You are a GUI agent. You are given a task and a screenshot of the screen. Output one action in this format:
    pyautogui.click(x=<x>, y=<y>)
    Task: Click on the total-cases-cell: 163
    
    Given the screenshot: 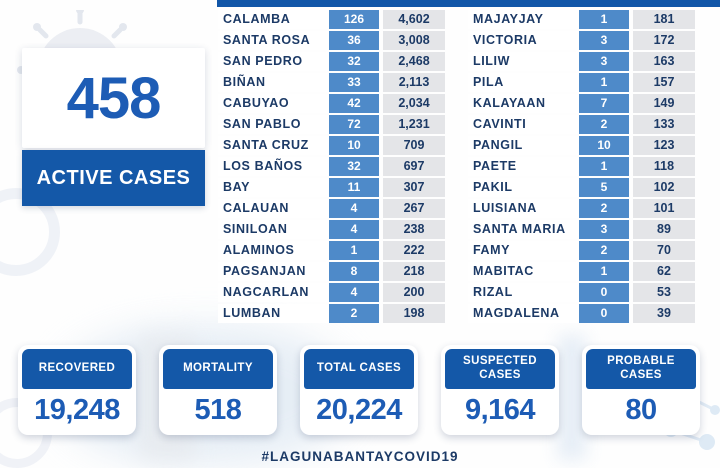 What is the action you would take?
    pyautogui.click(x=664, y=61)
    